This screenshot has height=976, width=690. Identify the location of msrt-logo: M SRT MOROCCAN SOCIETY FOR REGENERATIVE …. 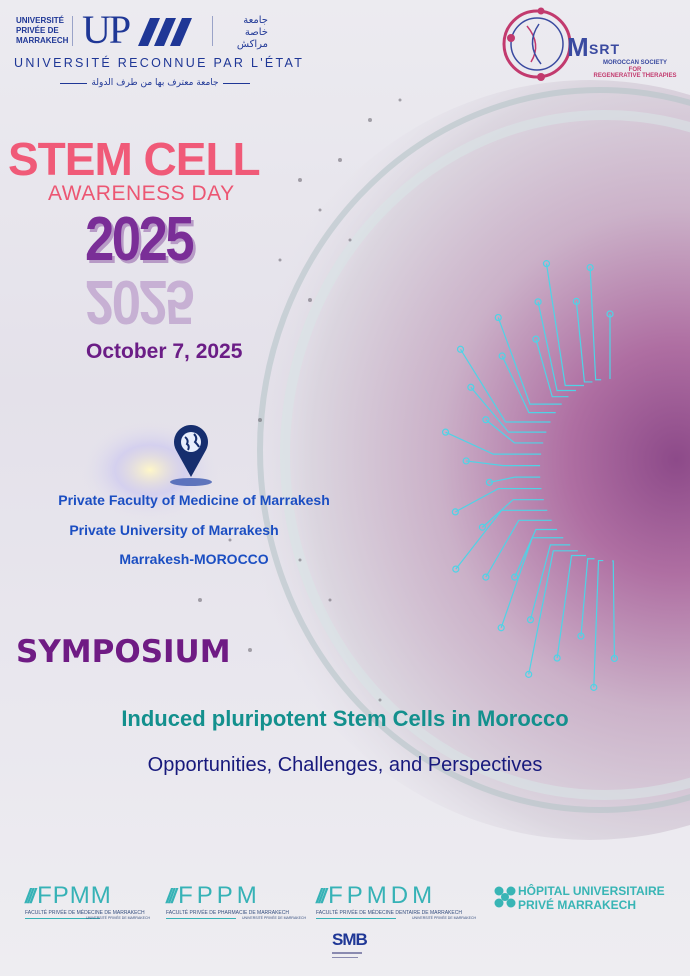
(592, 44).